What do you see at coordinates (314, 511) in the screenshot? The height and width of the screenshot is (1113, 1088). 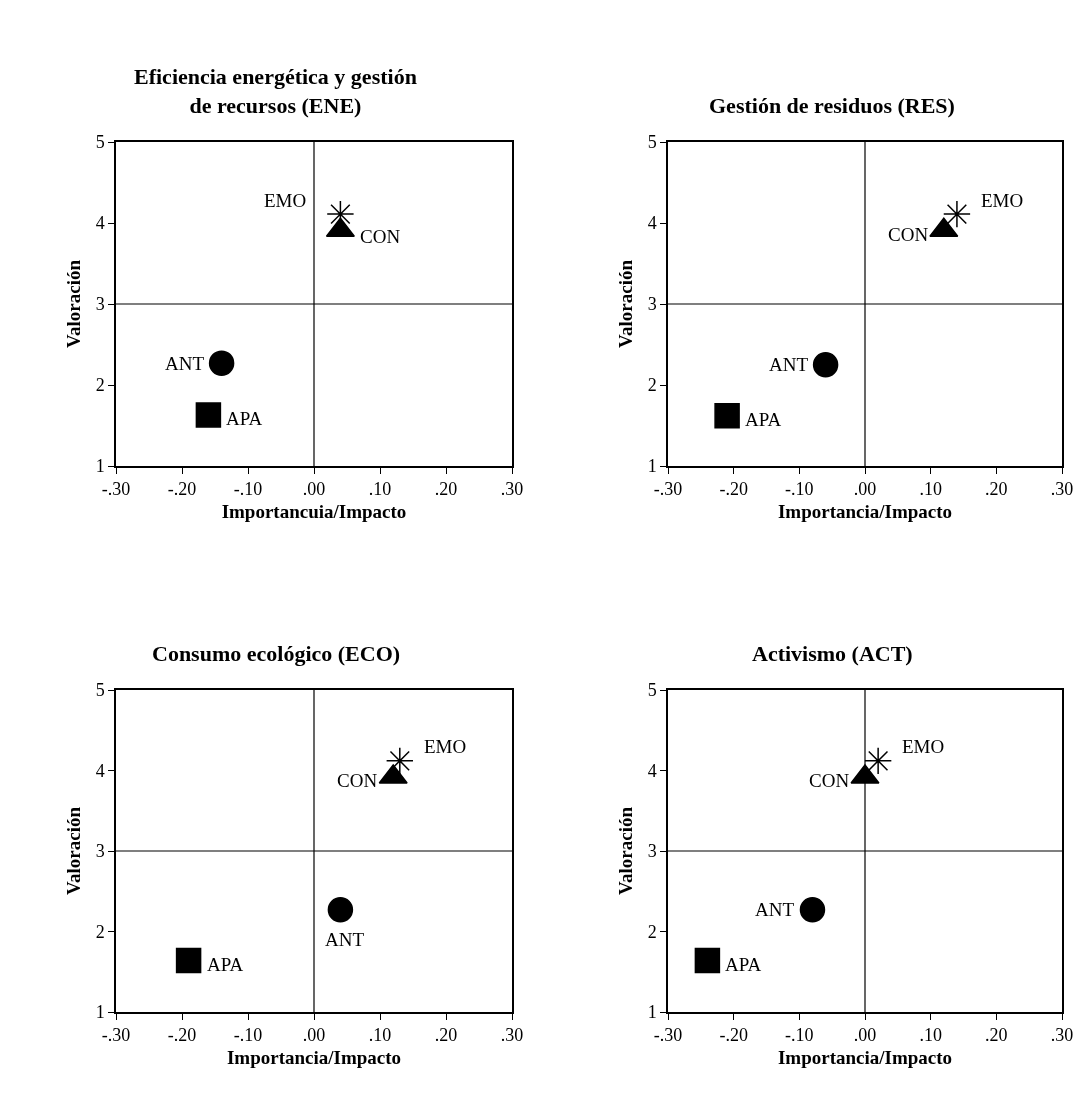 I see `x-axis-title: Importancuia/Impacto` at bounding box center [314, 511].